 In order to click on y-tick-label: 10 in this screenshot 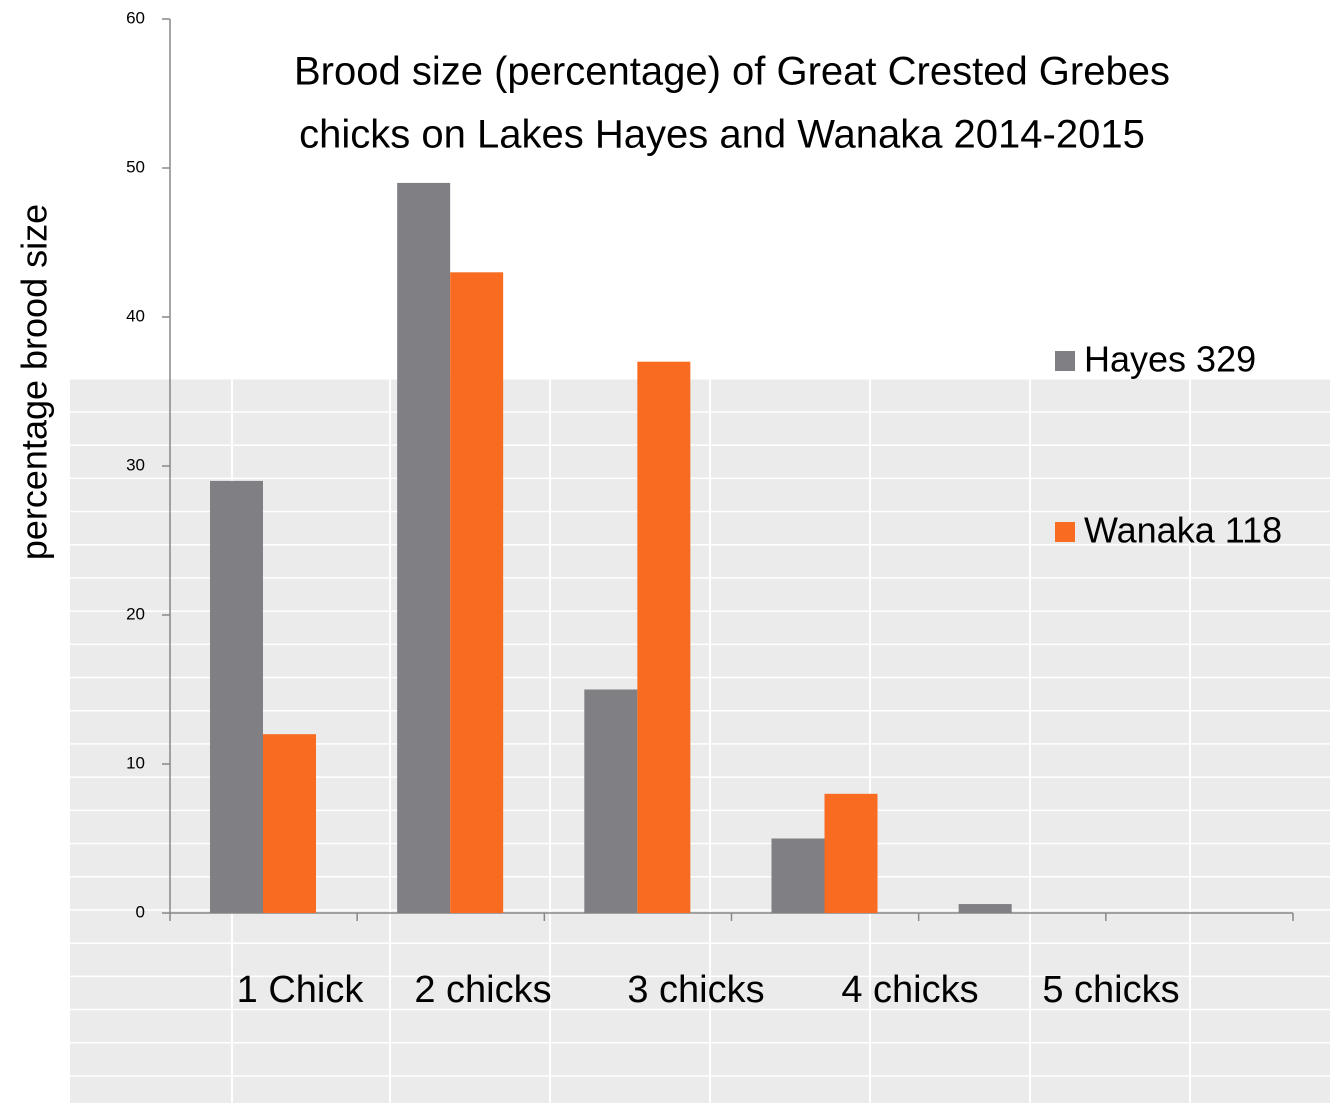, I will do `click(135, 762)`.